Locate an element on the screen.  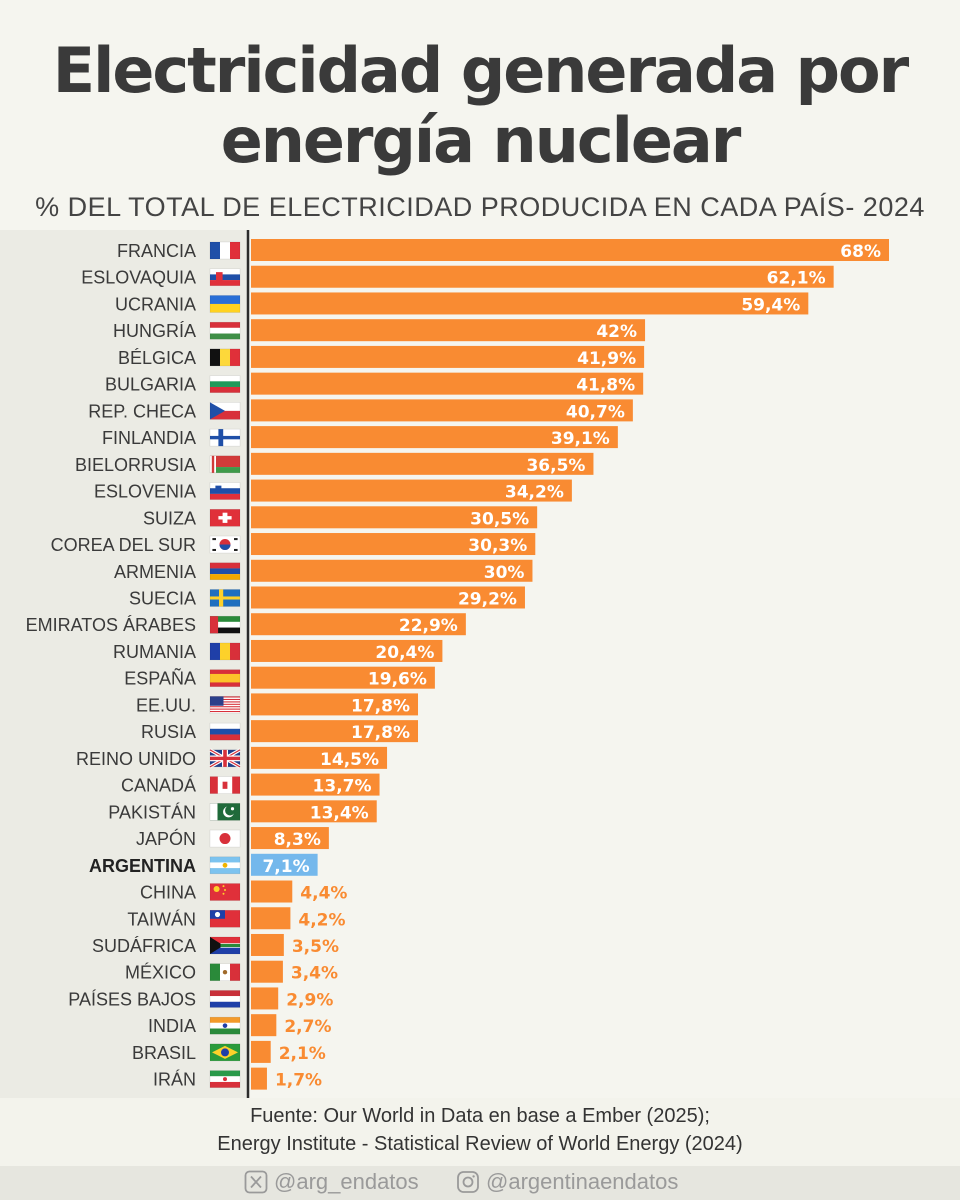
category-label: SUECIA is located at coordinates (162, 598).